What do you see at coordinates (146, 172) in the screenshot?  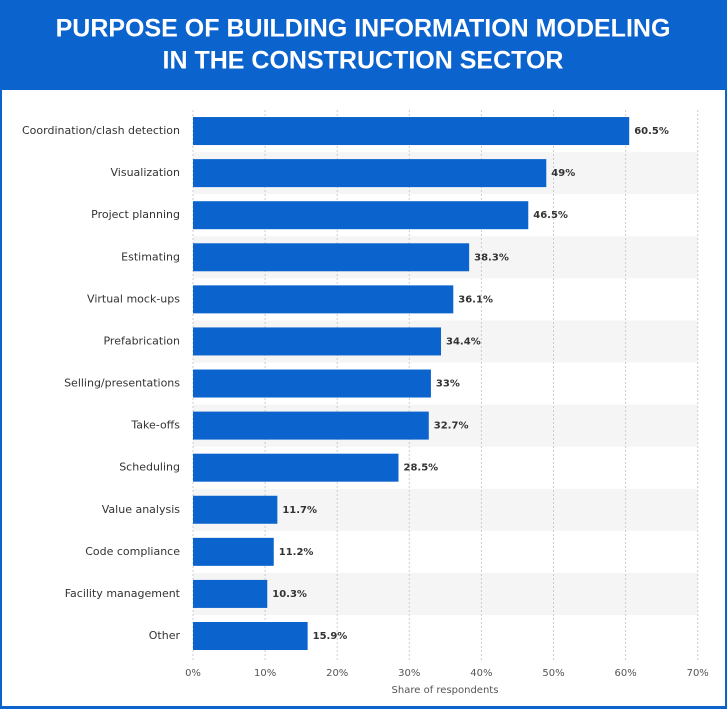 I see `y-tick-label: Visualization` at bounding box center [146, 172].